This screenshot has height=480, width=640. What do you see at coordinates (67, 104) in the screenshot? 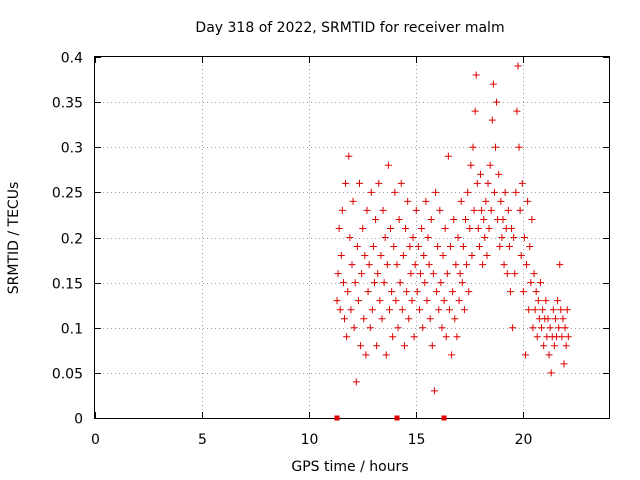
I see `y-tick-label: 0.35` at bounding box center [67, 104].